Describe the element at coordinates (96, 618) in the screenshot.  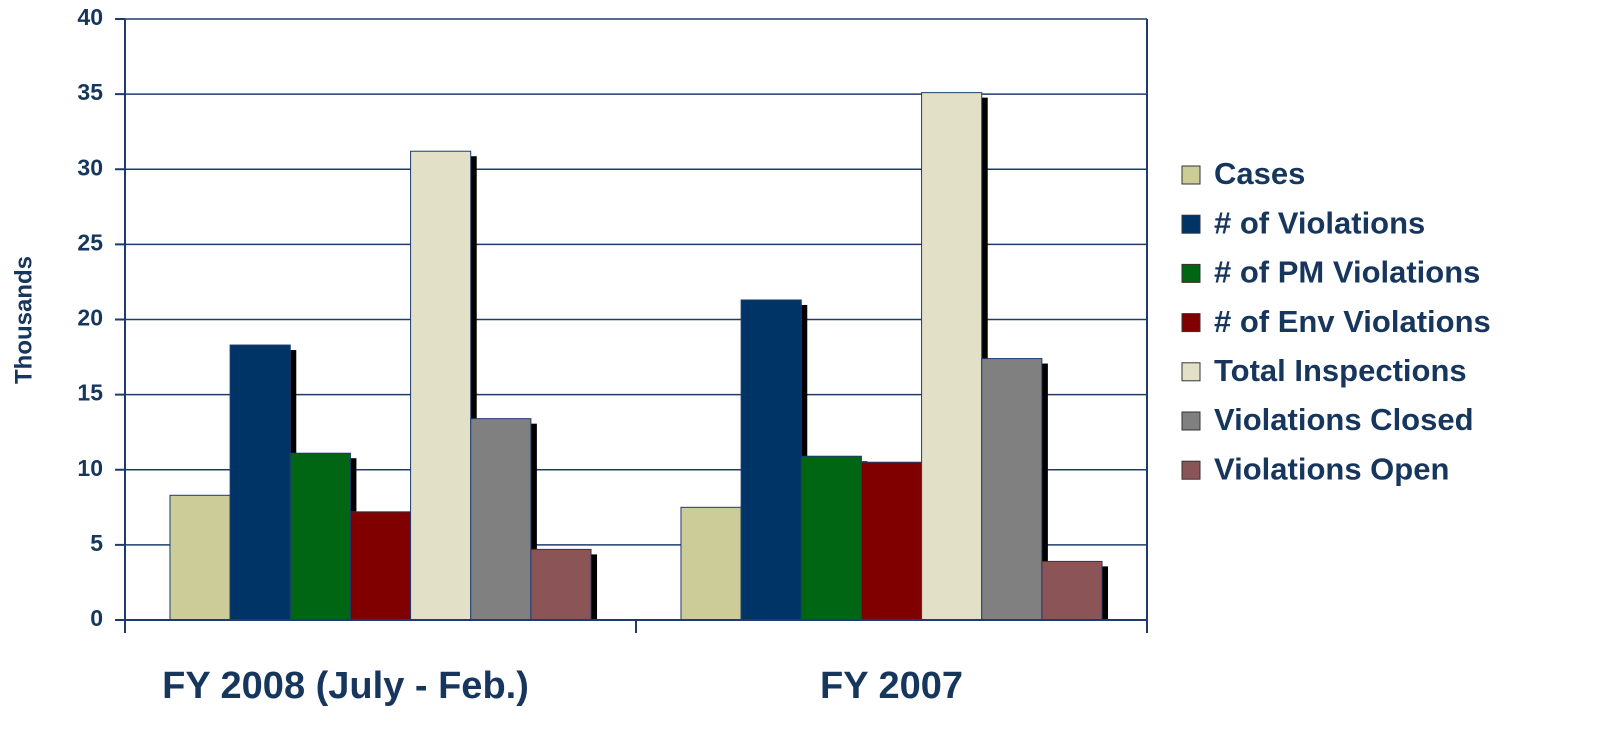
I see `y-tick-label: 0` at that location.